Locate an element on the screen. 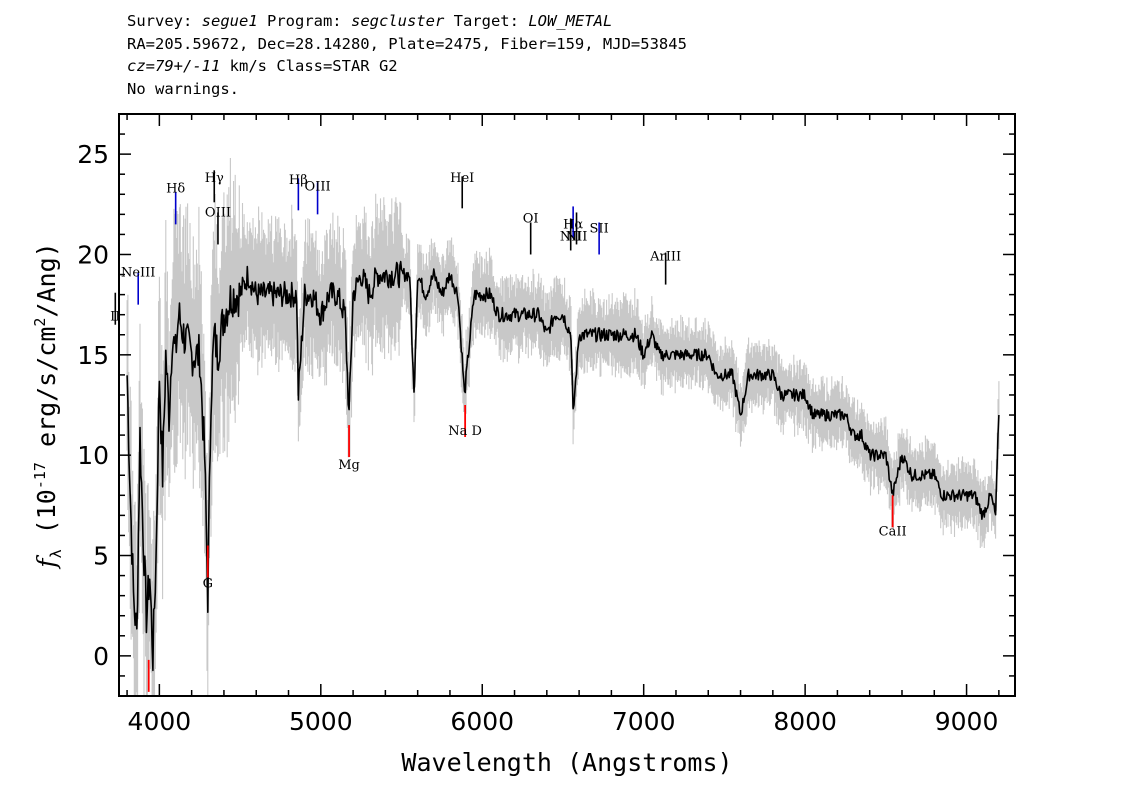  line-label-na-d: Na D is located at coordinates (465, 431).